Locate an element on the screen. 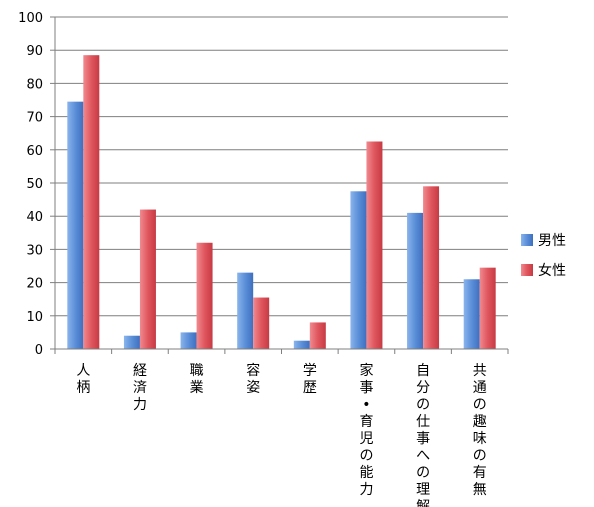 This screenshot has width=594, height=507. y-tick-label: 40 is located at coordinates (34, 217).